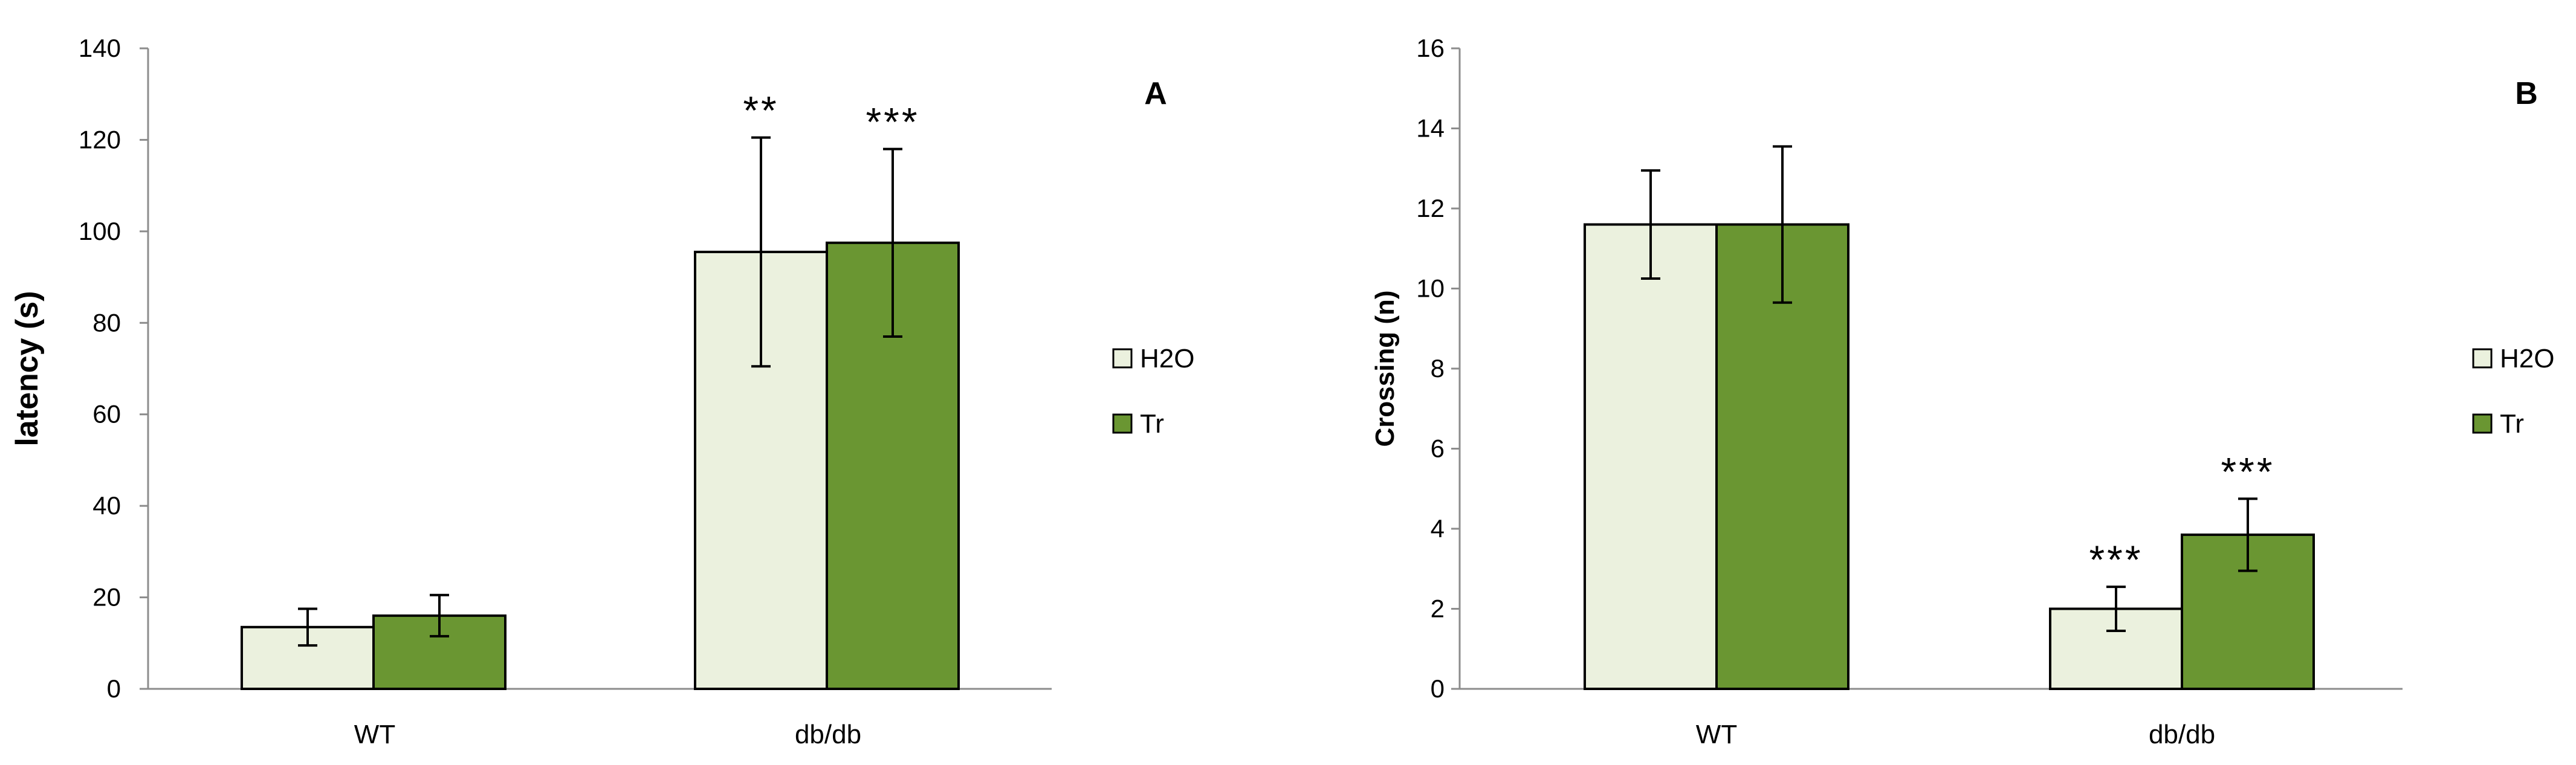 This screenshot has height=765, width=2576. I want to click on y-tick-label: 12, so click(1430, 208).